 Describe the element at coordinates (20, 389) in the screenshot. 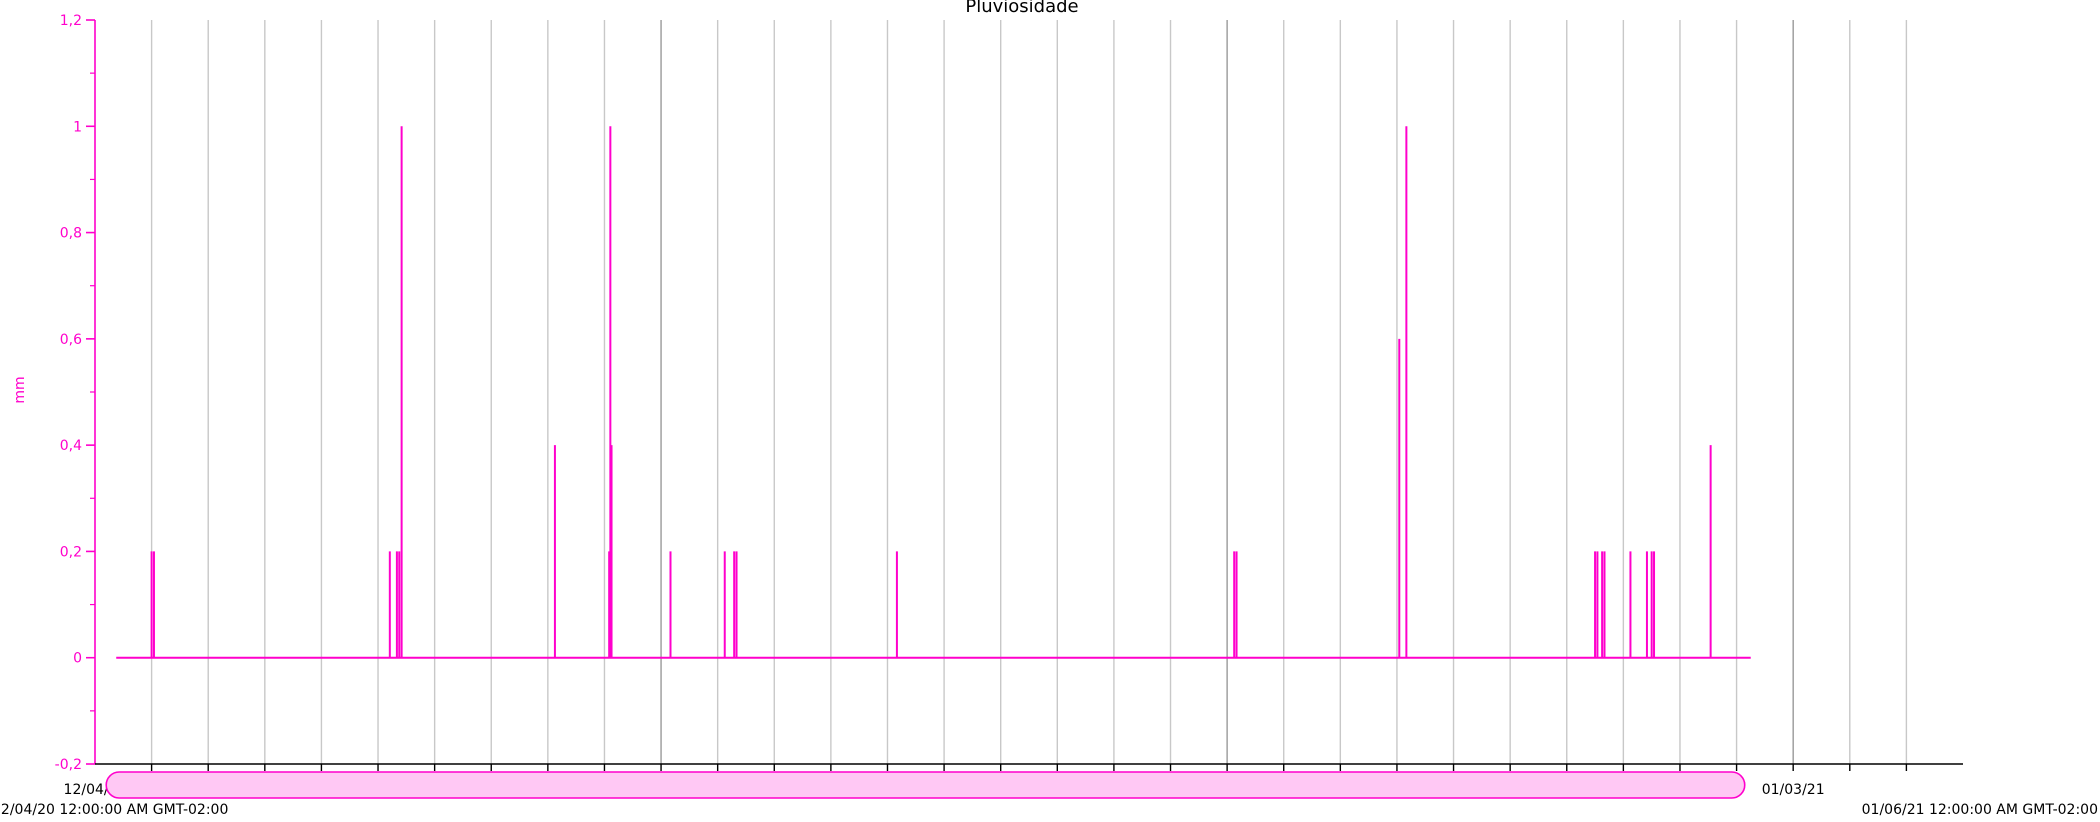

I see `y-axis-label: mm` at that location.